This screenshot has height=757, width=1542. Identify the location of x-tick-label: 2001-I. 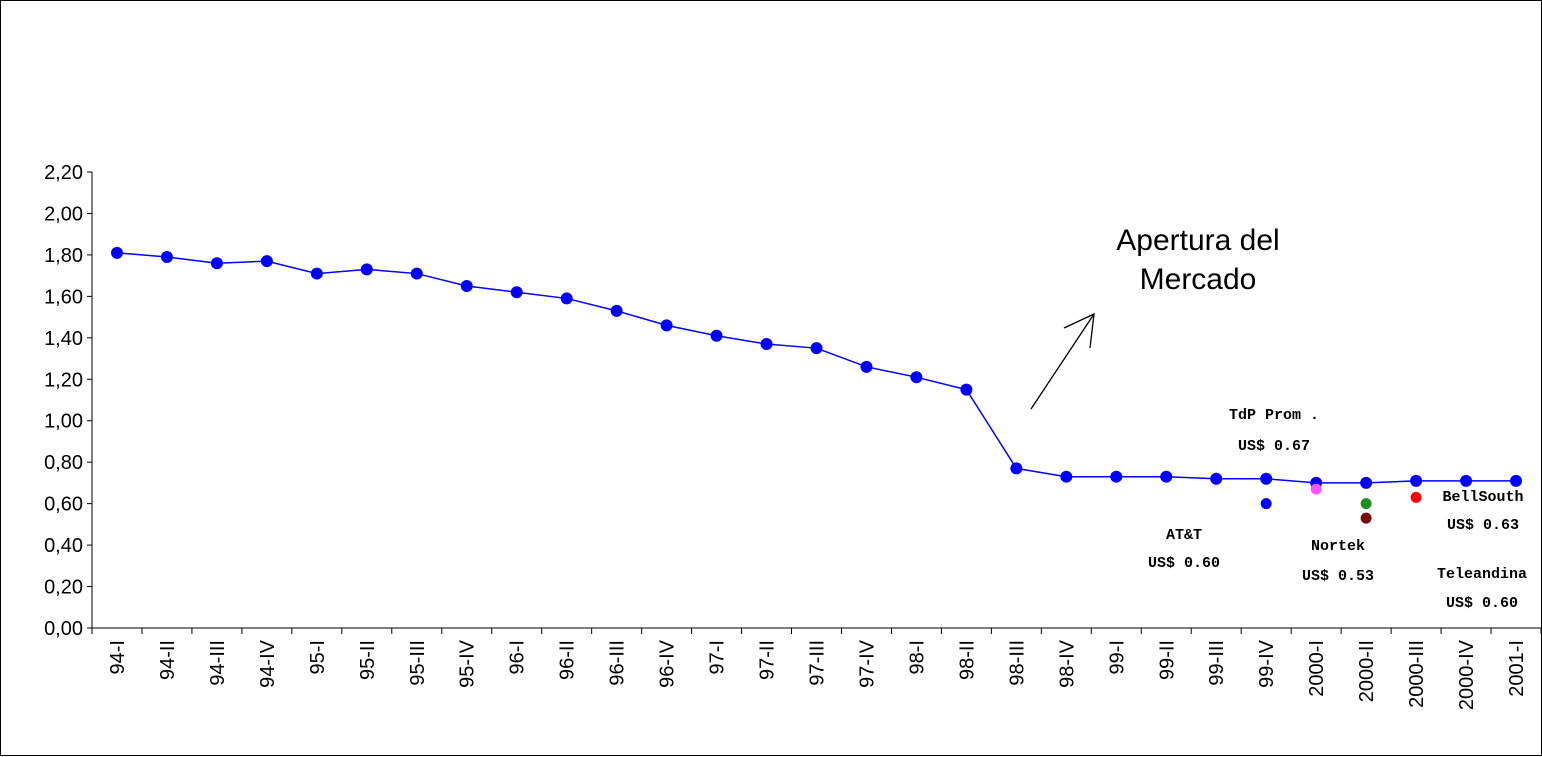
(1517, 668).